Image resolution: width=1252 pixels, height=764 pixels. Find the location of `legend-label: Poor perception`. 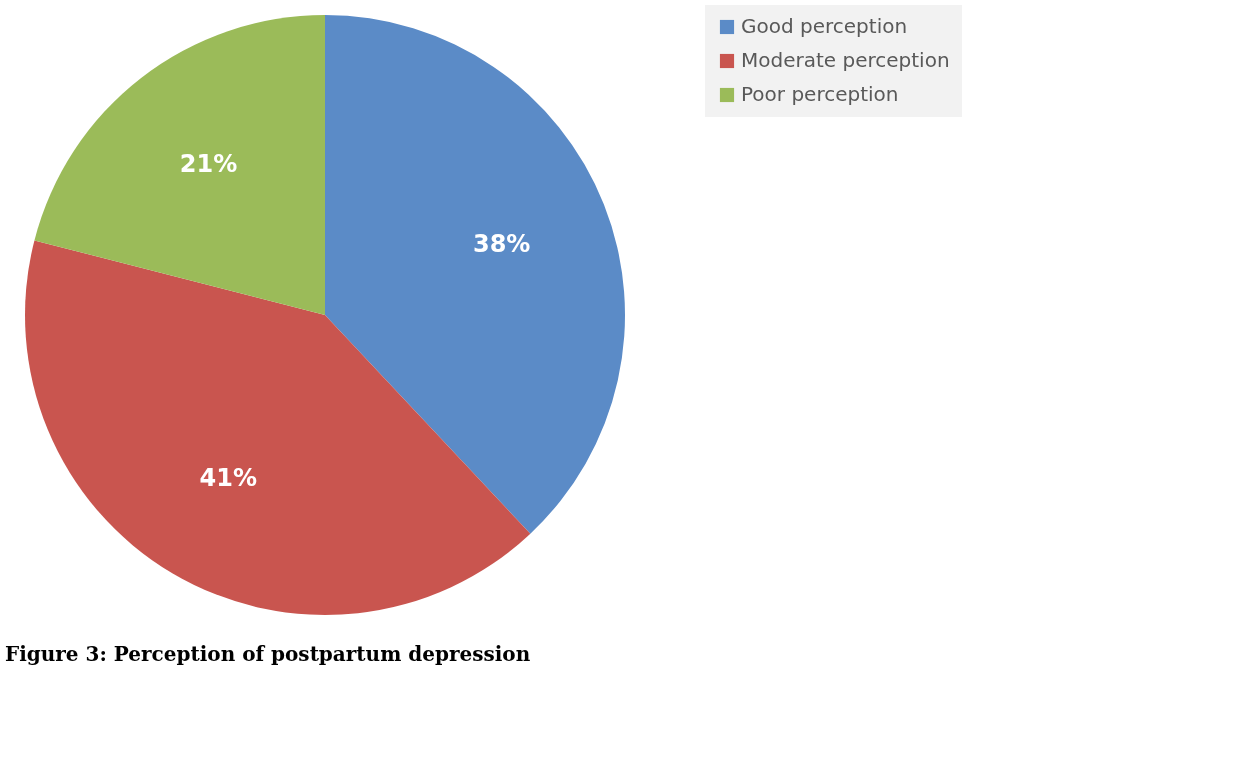

legend-label: Poor perception is located at coordinates (820, 94).